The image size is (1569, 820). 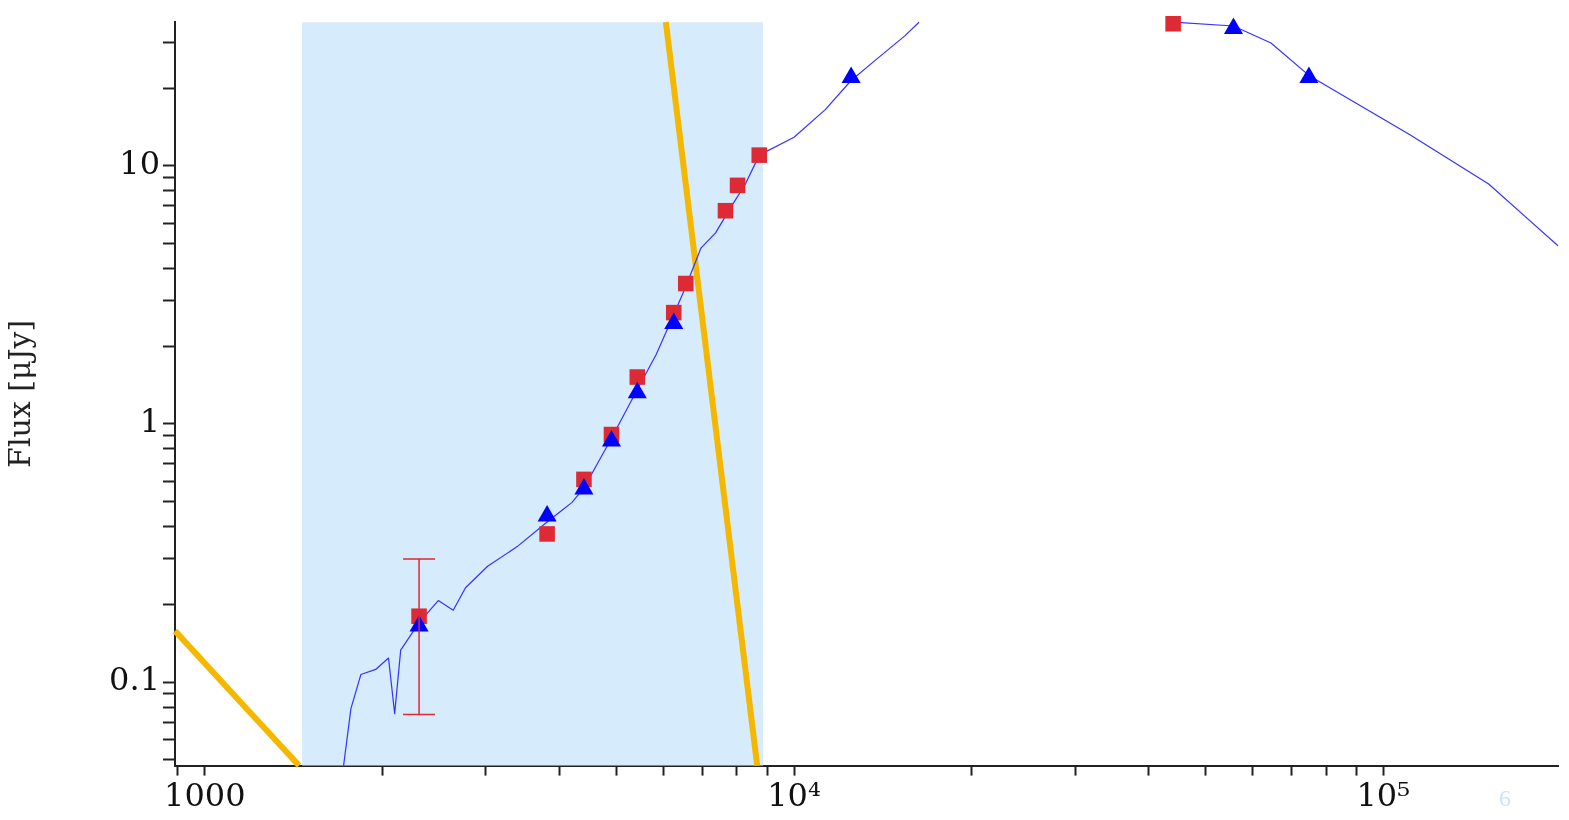 I want to click on y-tick-label: 0.1, so click(x=134, y=679).